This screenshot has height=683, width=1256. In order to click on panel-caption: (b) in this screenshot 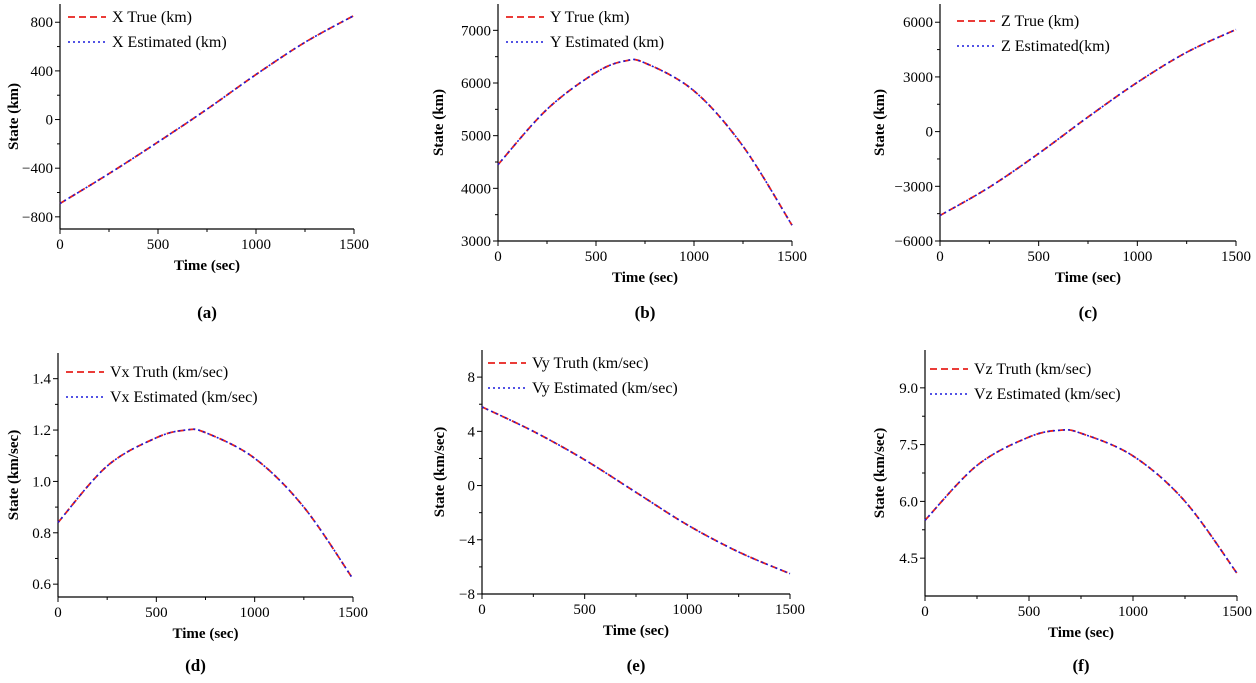, I will do `click(645, 312)`.